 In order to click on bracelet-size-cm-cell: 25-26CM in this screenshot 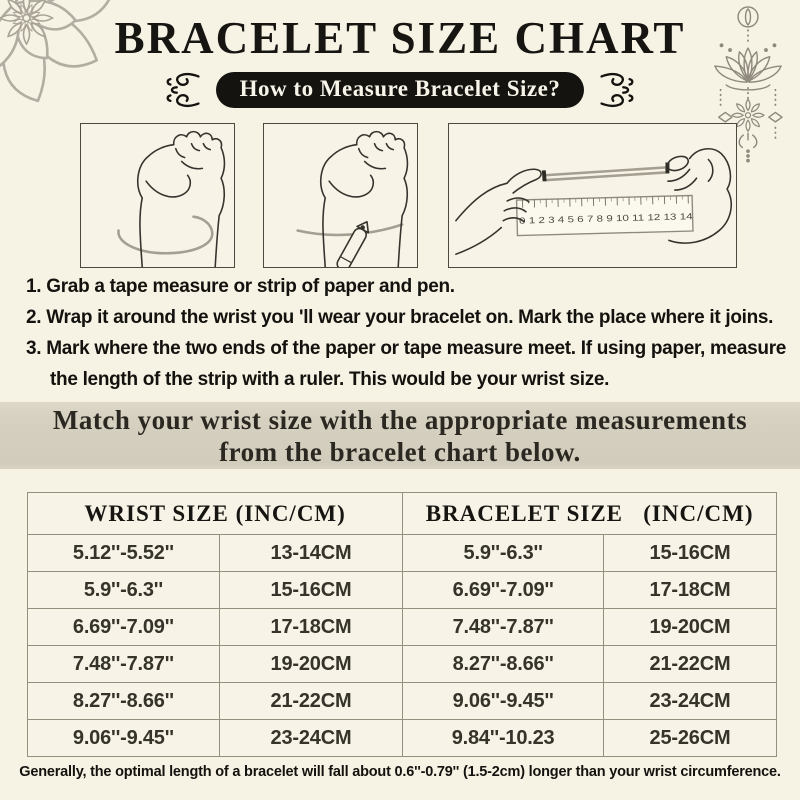, I will do `click(690, 738)`.